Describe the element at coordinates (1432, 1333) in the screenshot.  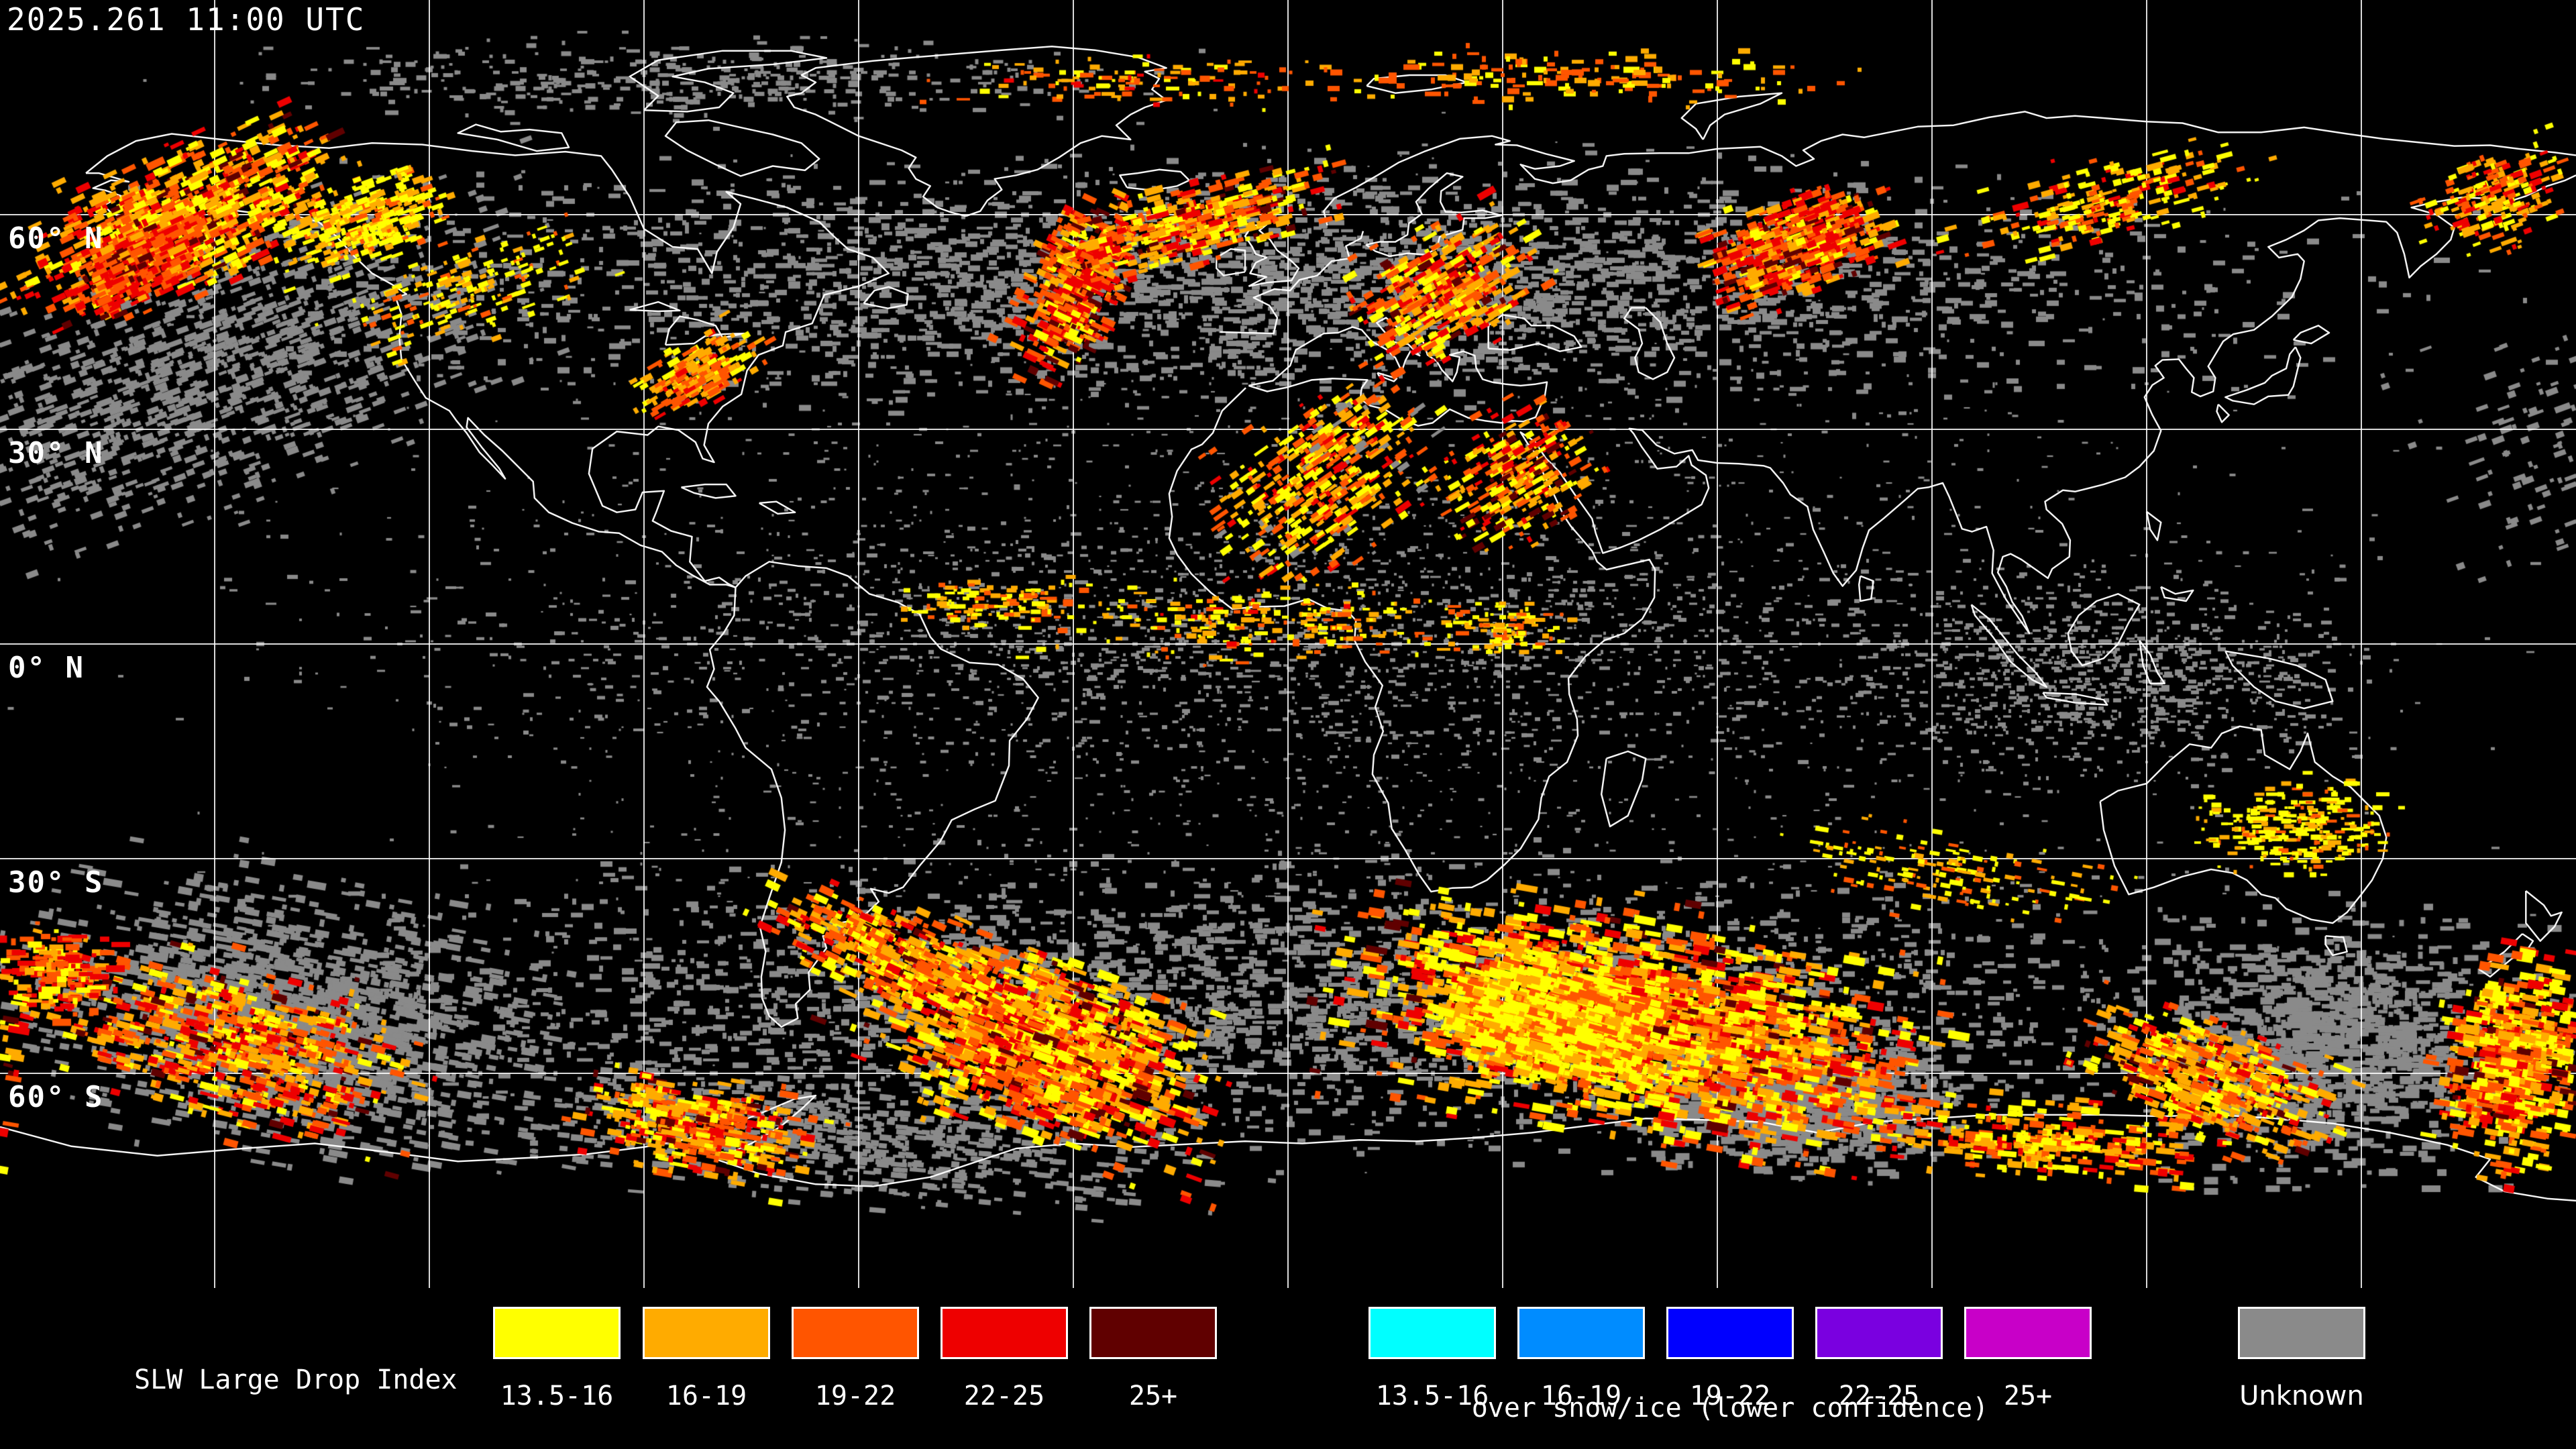
I see `legend-swatch-cyan` at that location.